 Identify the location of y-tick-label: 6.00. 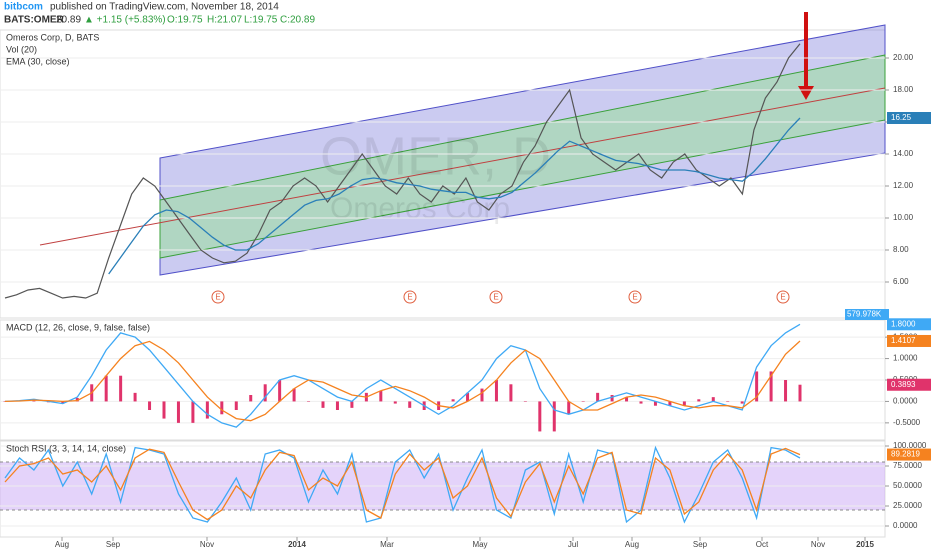
(901, 281).